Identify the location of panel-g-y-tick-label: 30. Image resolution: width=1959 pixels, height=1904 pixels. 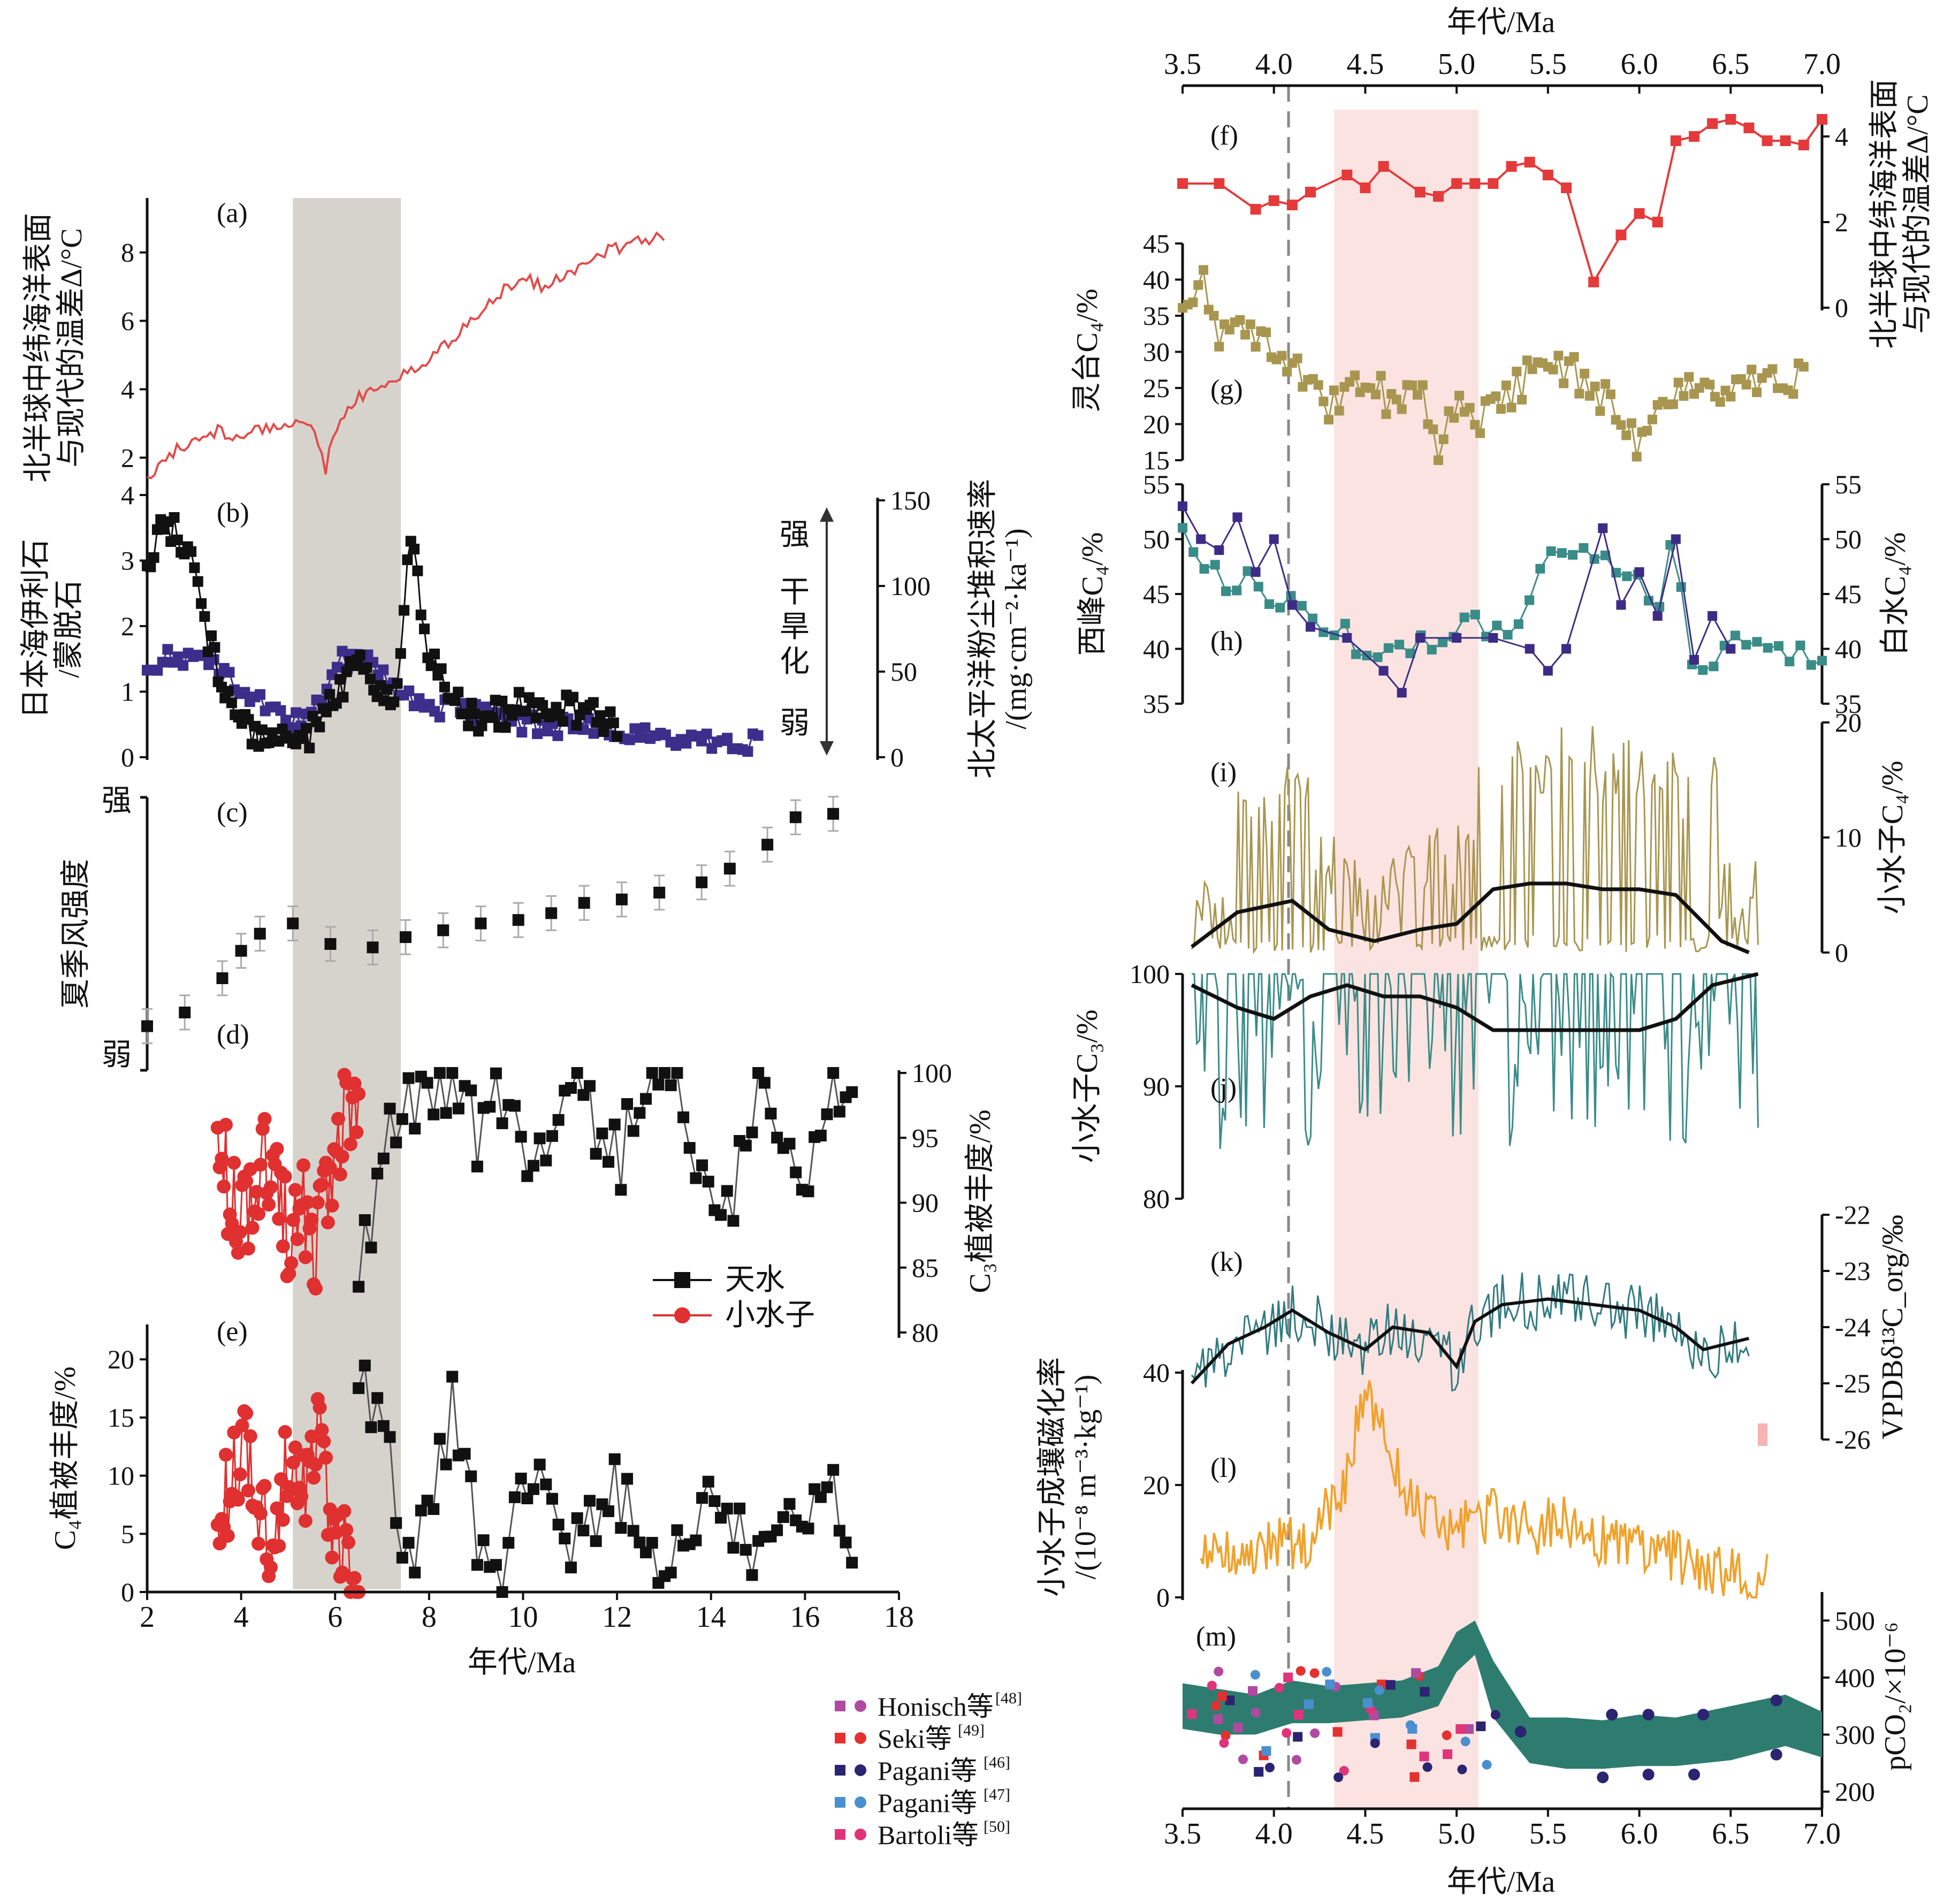
(1156, 352).